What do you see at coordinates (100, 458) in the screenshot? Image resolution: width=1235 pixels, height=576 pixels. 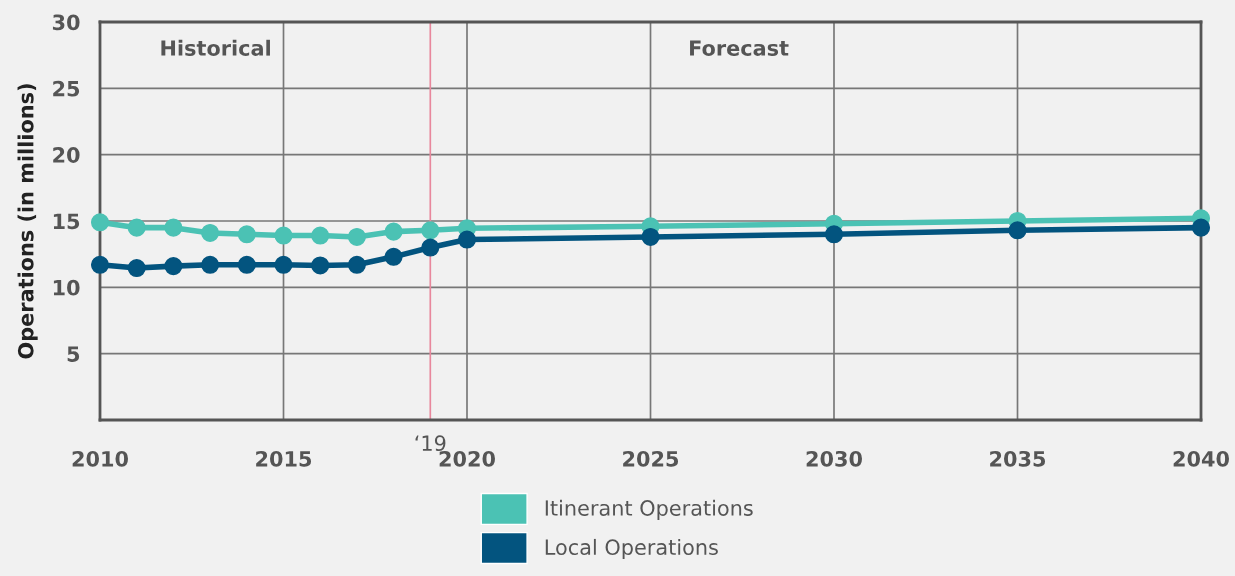 I see `x-tick-label: 2010` at bounding box center [100, 458].